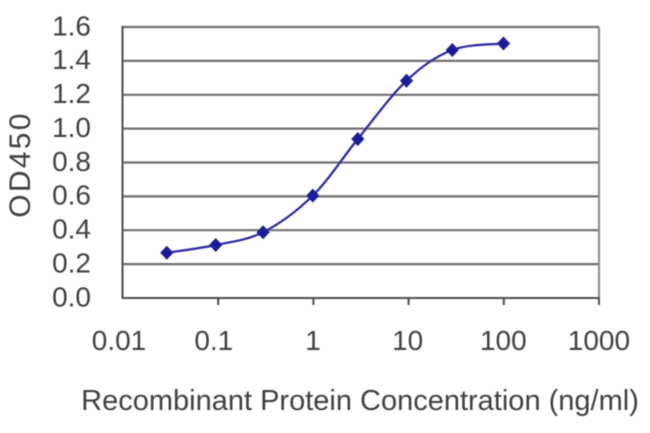  Describe the element at coordinates (71, 296) in the screenshot. I see `svg-text: 0.0` at that location.